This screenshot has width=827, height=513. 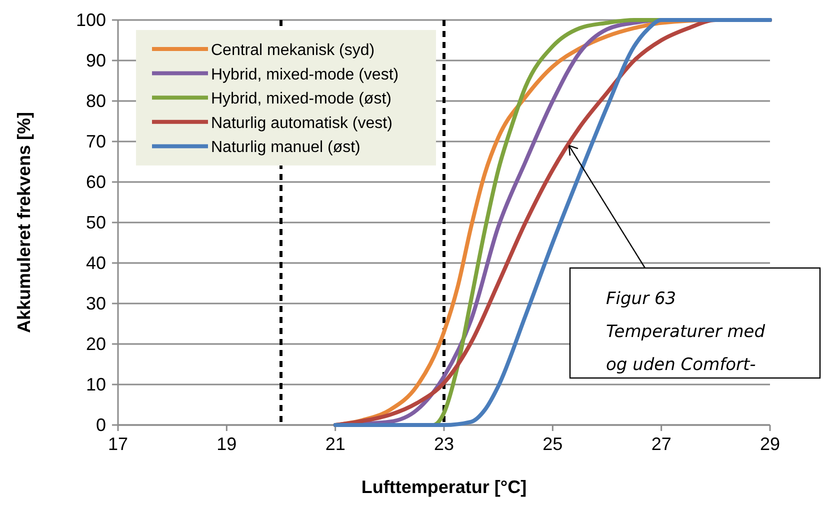 I want to click on legend-label: Naturlig manuel (øst), so click(x=285, y=147).